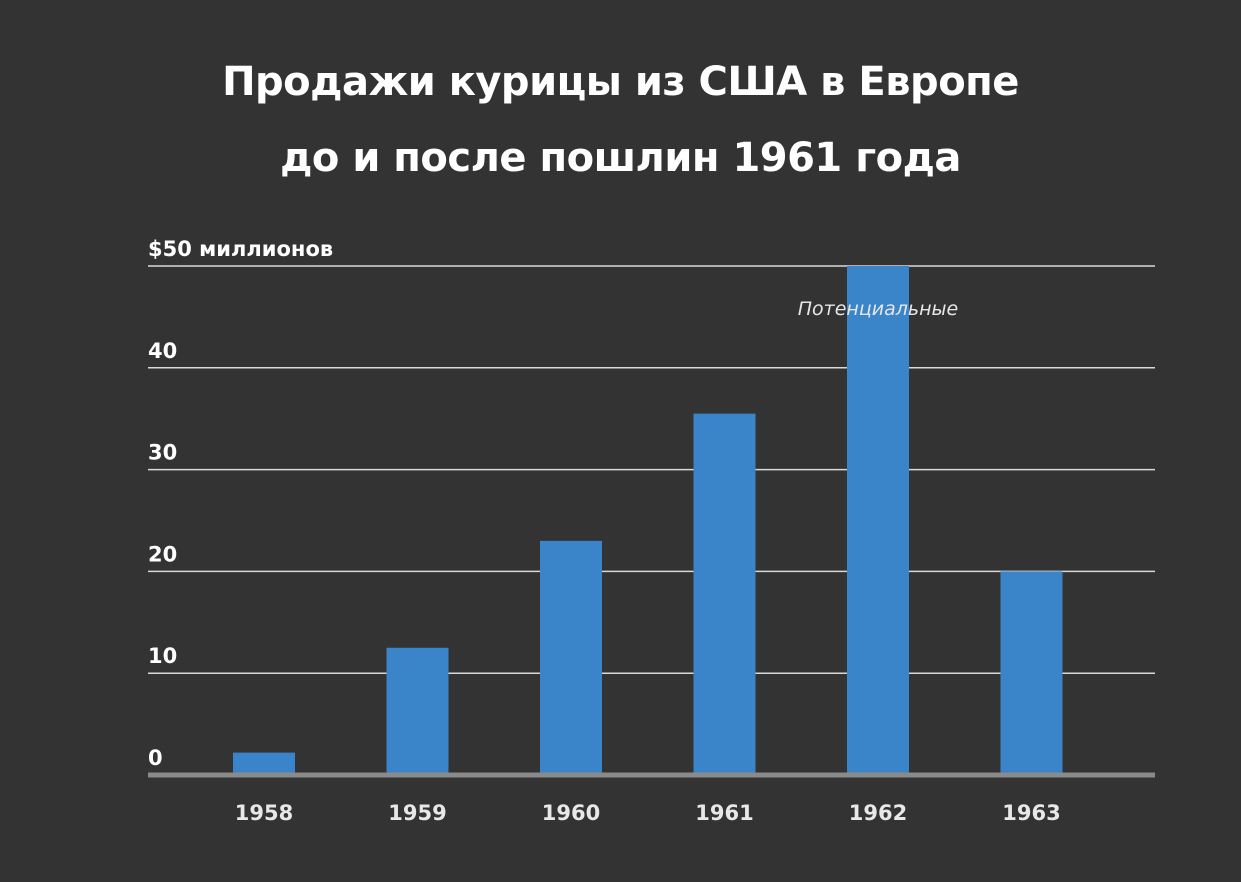 The height and width of the screenshot is (882, 1241). What do you see at coordinates (162, 453) in the screenshot?
I see `y-tick-label: 30` at bounding box center [162, 453].